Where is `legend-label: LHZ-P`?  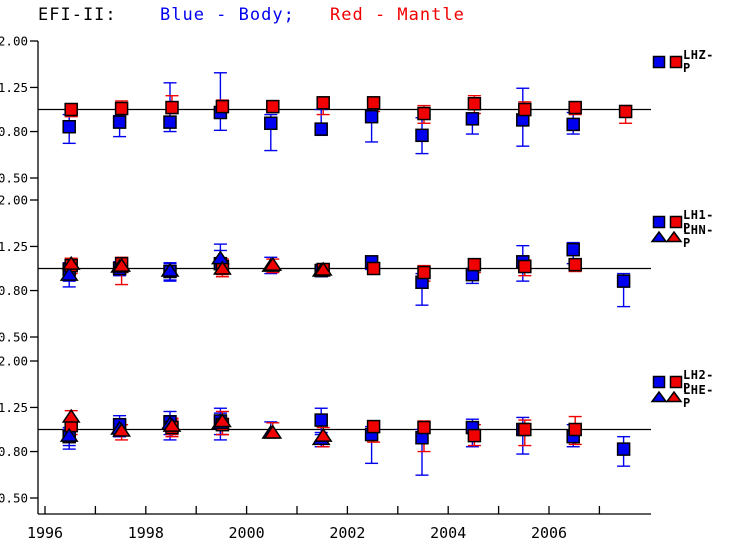
legend-label: LHZ-P is located at coordinates (698, 61).